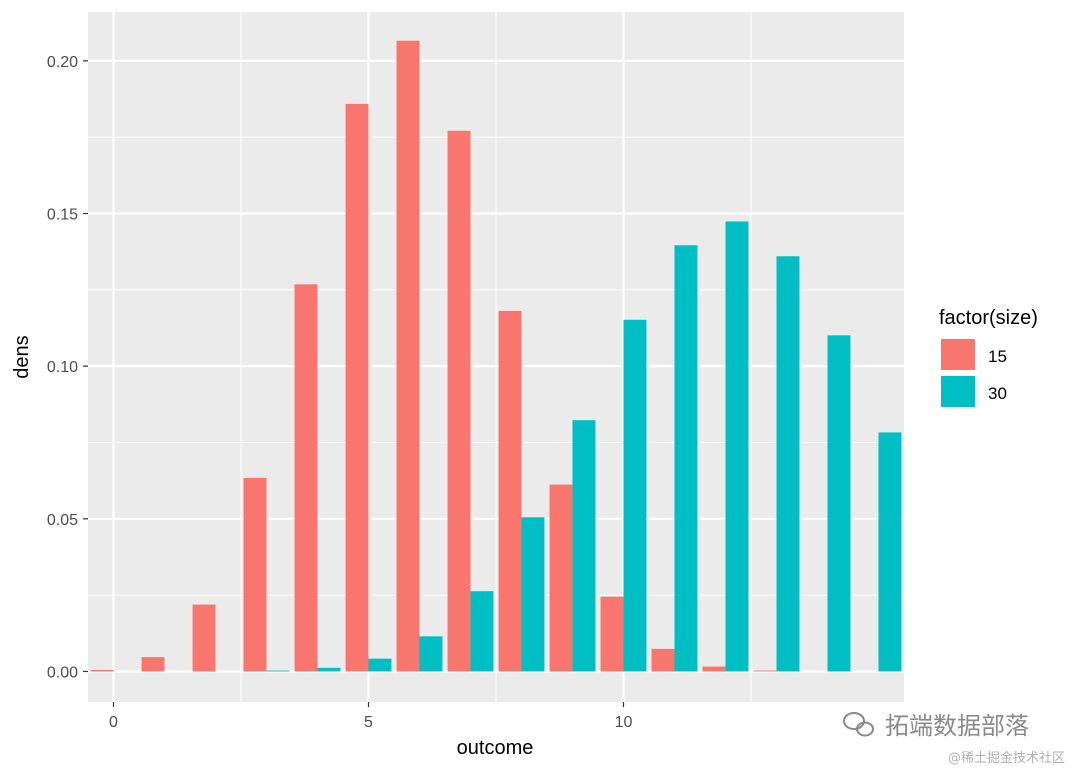  What do you see at coordinates (624, 722) in the screenshot?
I see `x-tick-label: 10` at bounding box center [624, 722].